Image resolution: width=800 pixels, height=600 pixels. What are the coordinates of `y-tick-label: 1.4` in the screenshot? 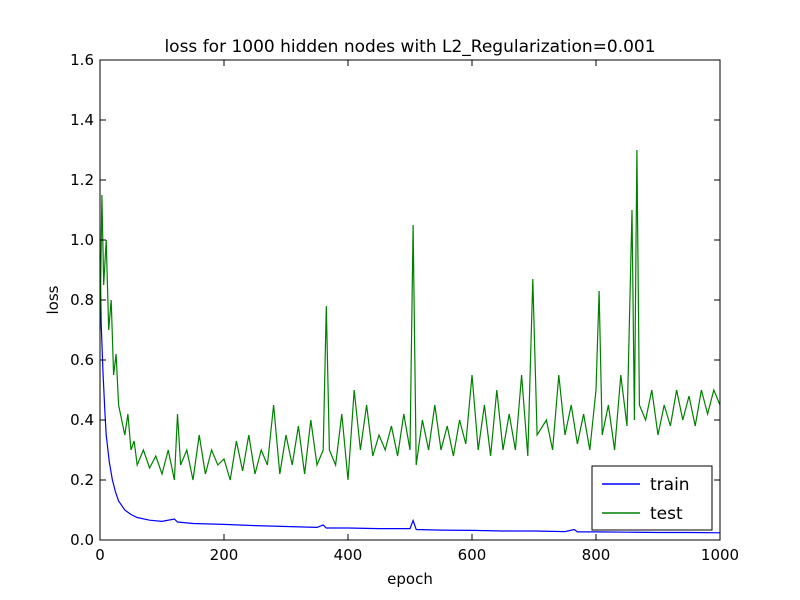 It's located at (82, 120).